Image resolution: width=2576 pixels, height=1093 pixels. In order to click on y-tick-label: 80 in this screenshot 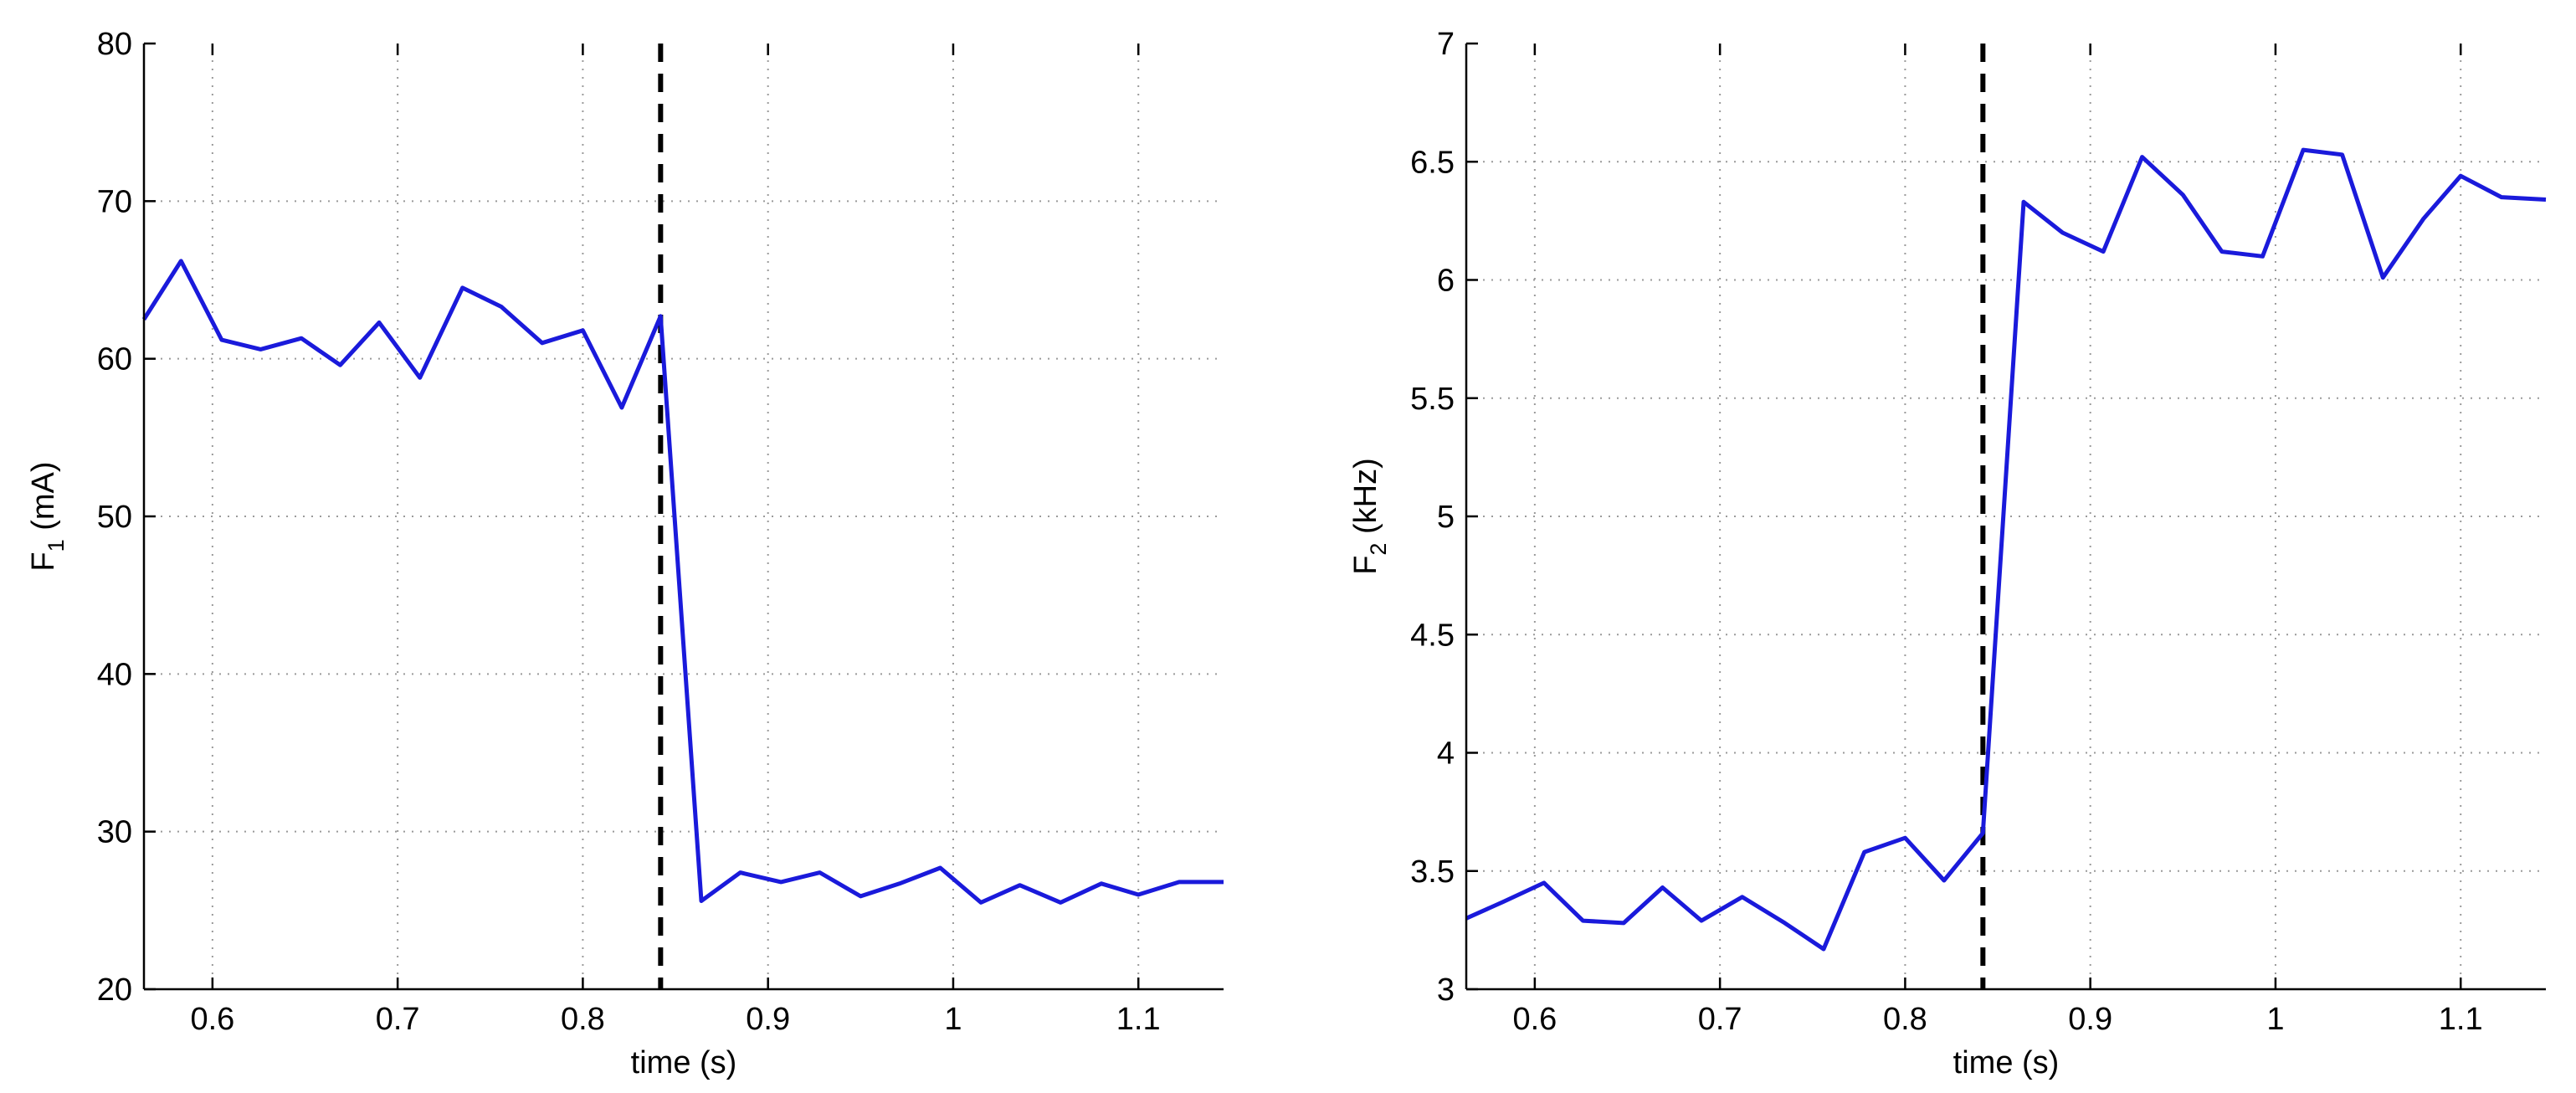, I will do `click(114, 44)`.